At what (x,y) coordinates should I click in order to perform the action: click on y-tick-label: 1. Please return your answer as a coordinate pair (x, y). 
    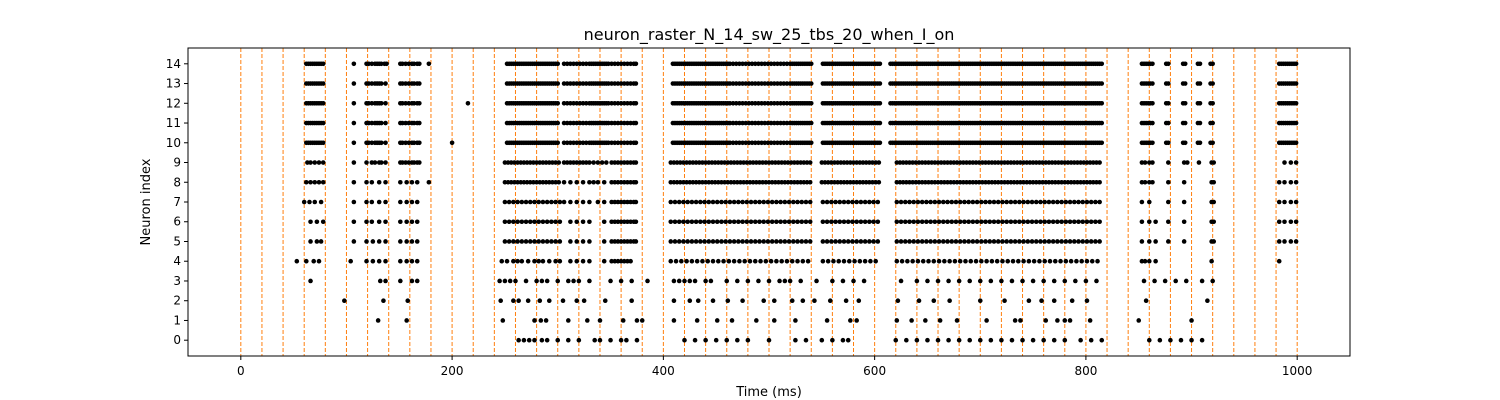
    Looking at the image, I should click on (177, 320).